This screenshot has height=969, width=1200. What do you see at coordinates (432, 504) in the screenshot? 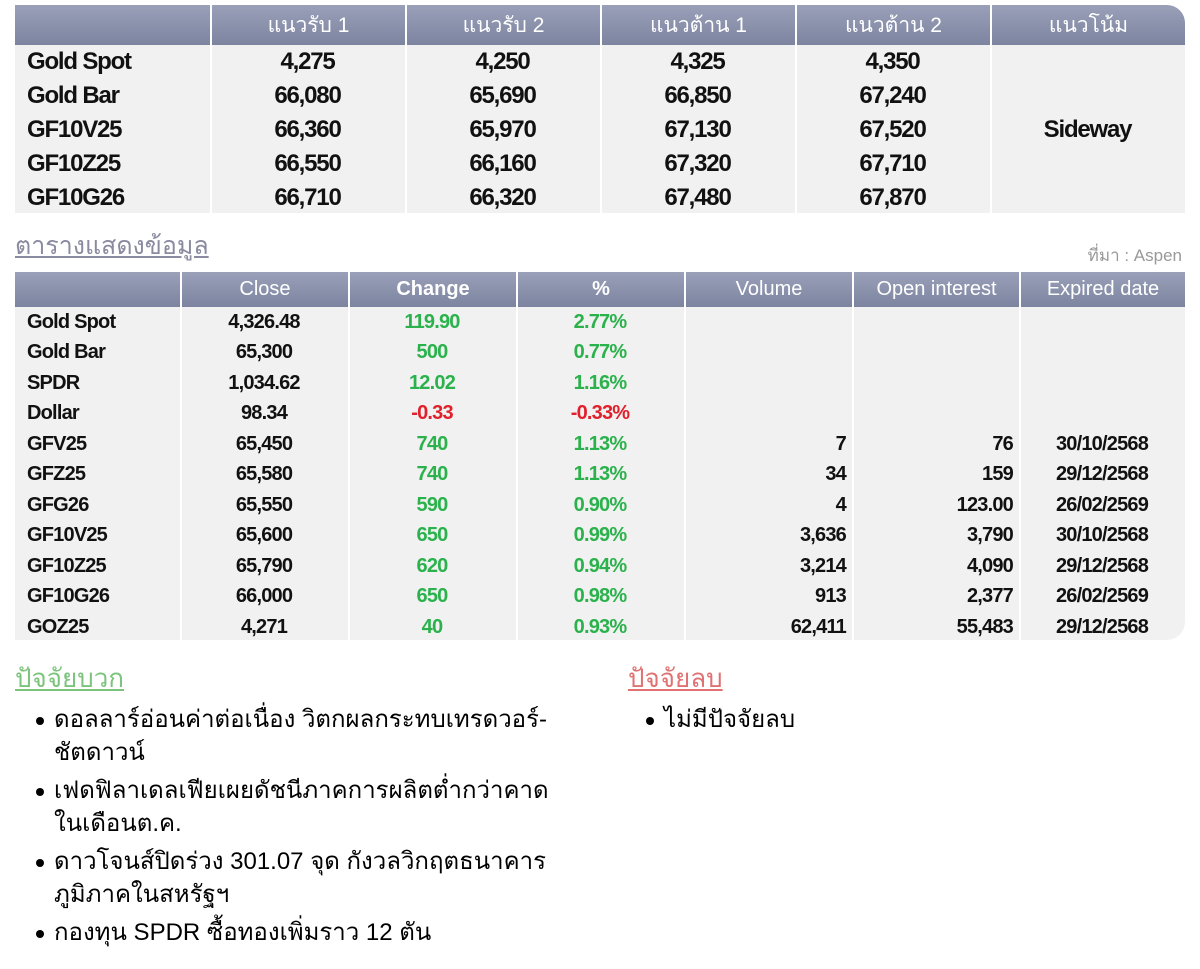
I see `cell: 590` at bounding box center [432, 504].